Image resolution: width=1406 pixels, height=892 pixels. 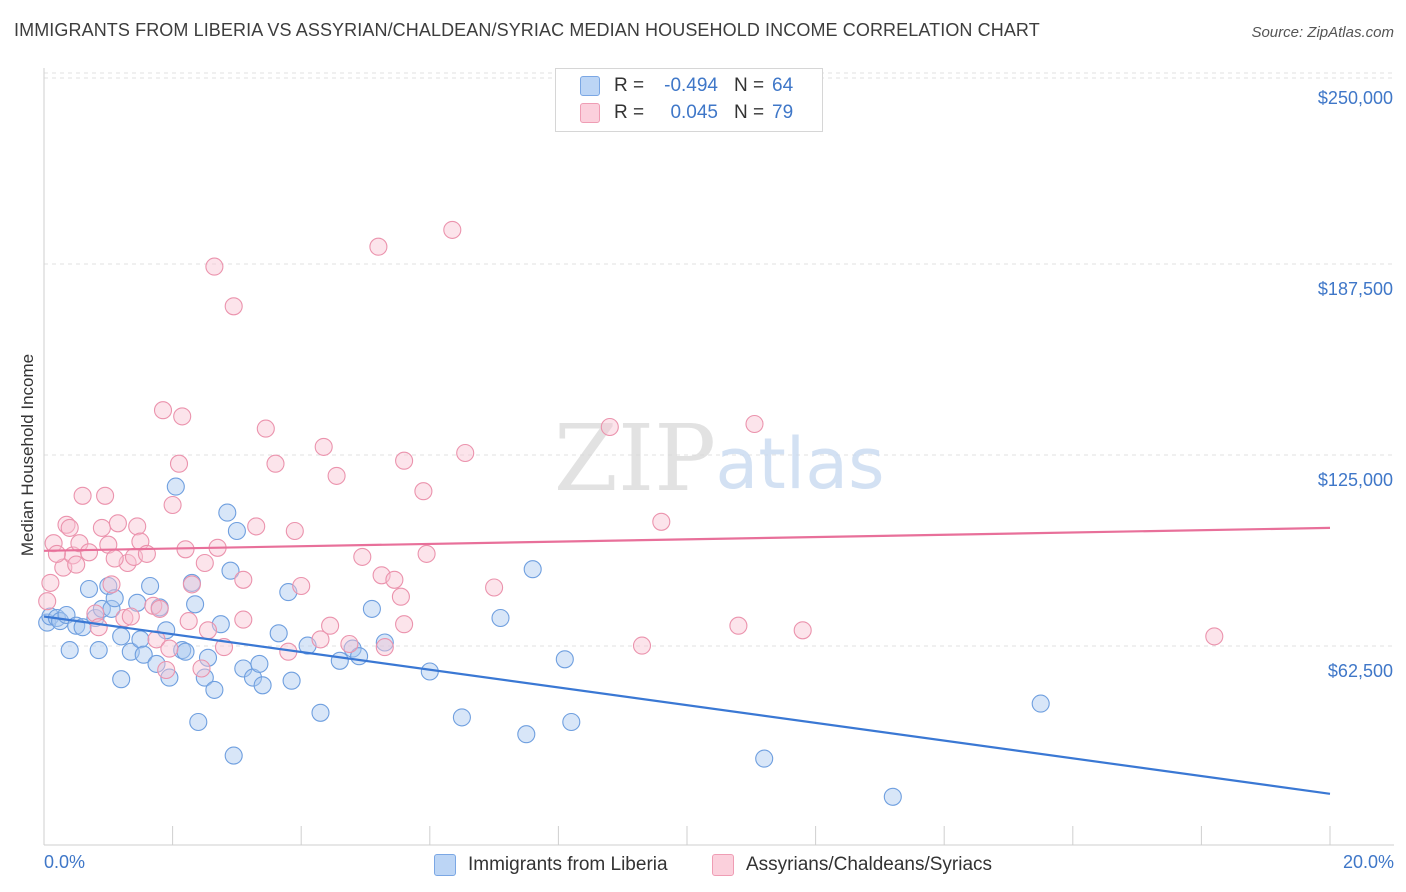 I want to click on legend-r-value: 0.045, so click(x=694, y=112).